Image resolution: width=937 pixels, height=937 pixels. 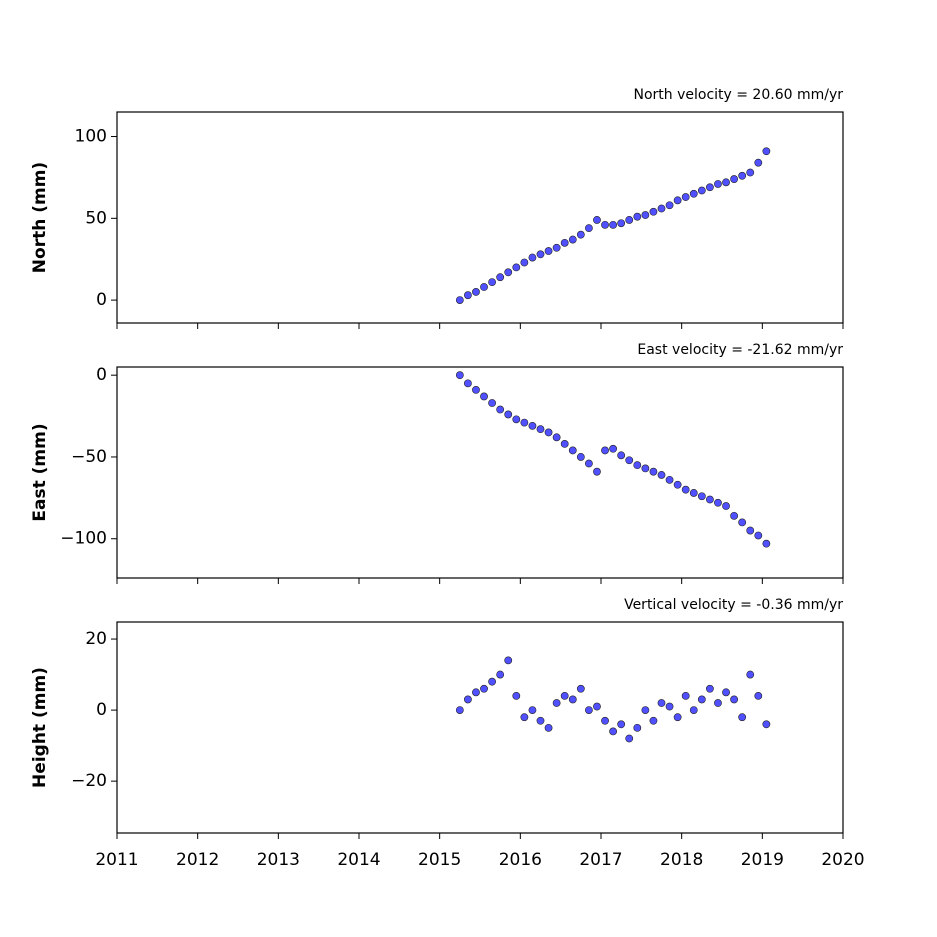 I want to click on y-axis-label: North (mm), so click(x=40, y=217).